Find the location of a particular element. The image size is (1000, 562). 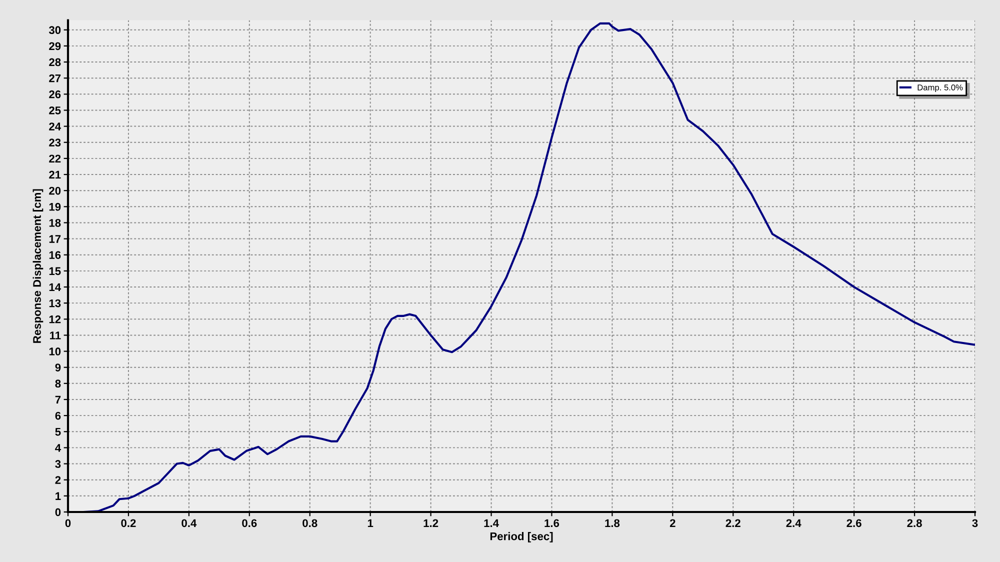

y-tick-label: 21 is located at coordinates (55, 174).